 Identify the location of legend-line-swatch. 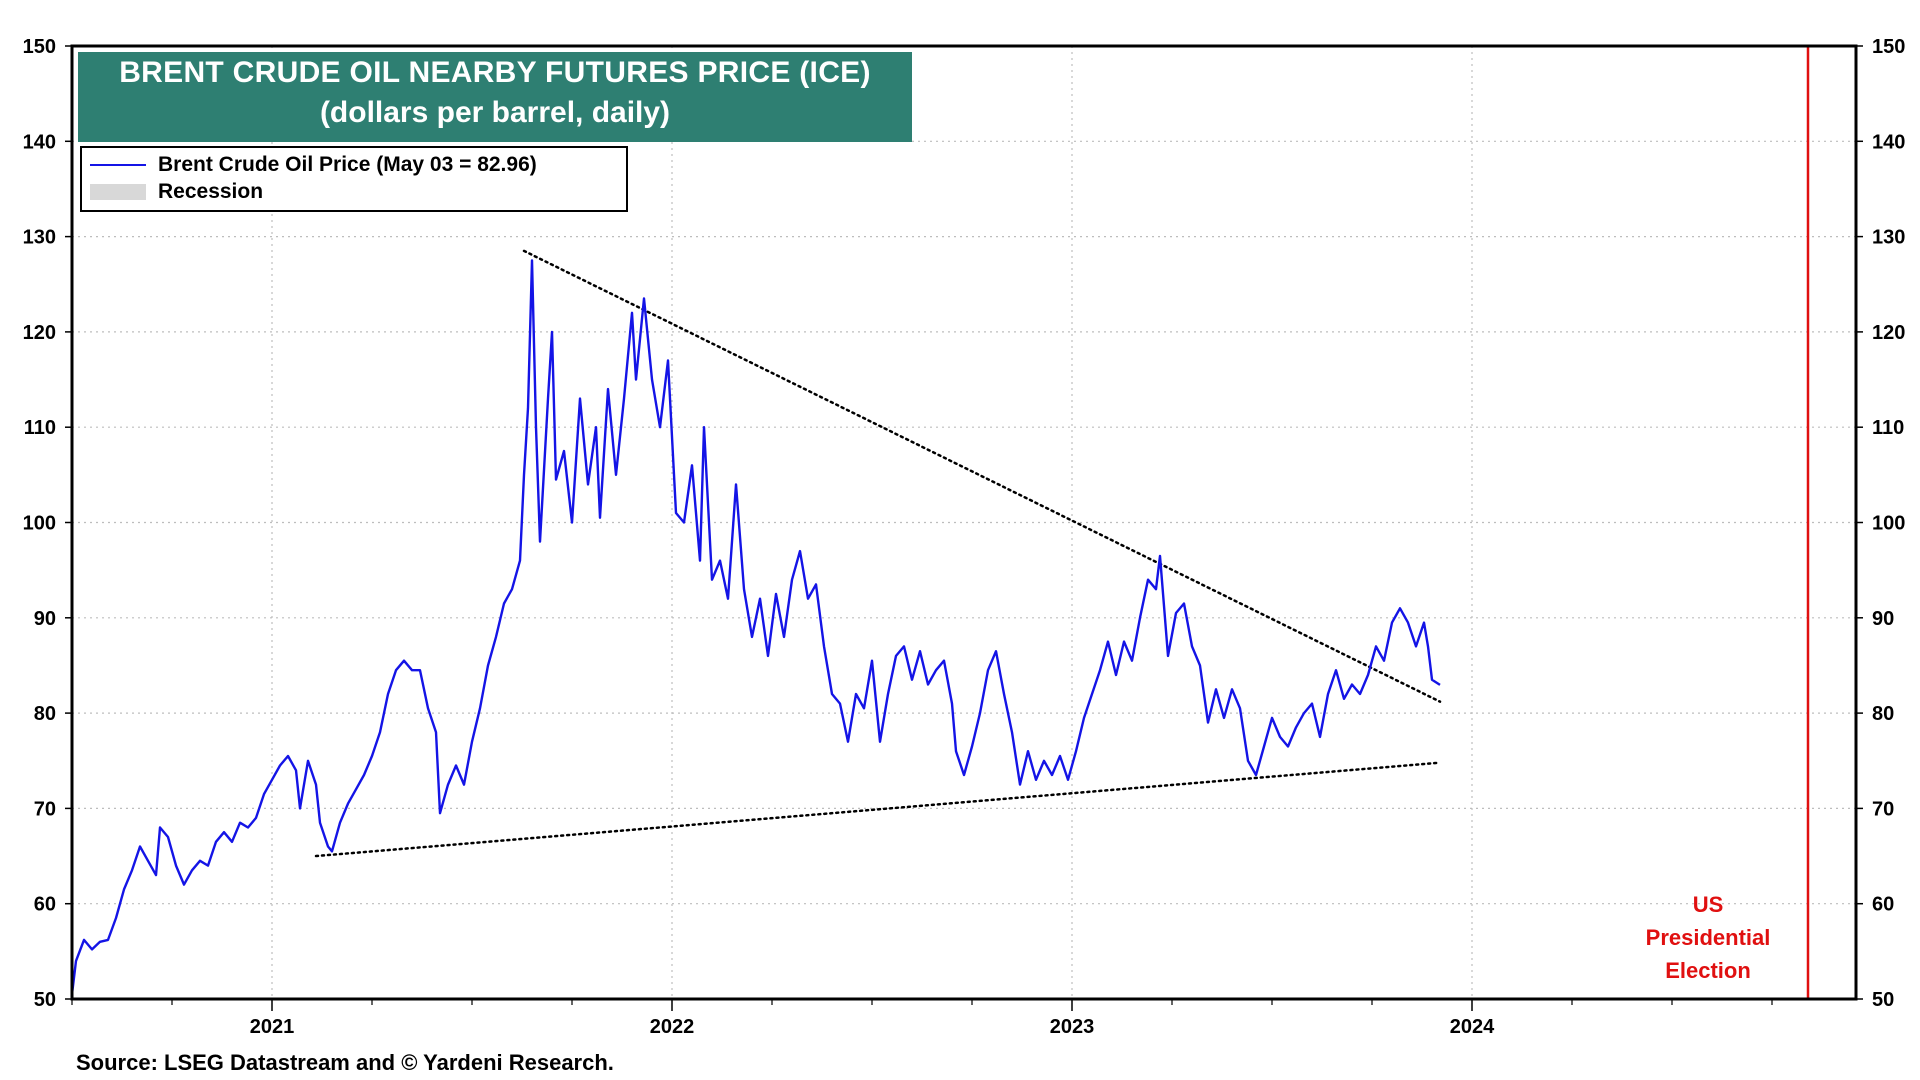
(118, 165).